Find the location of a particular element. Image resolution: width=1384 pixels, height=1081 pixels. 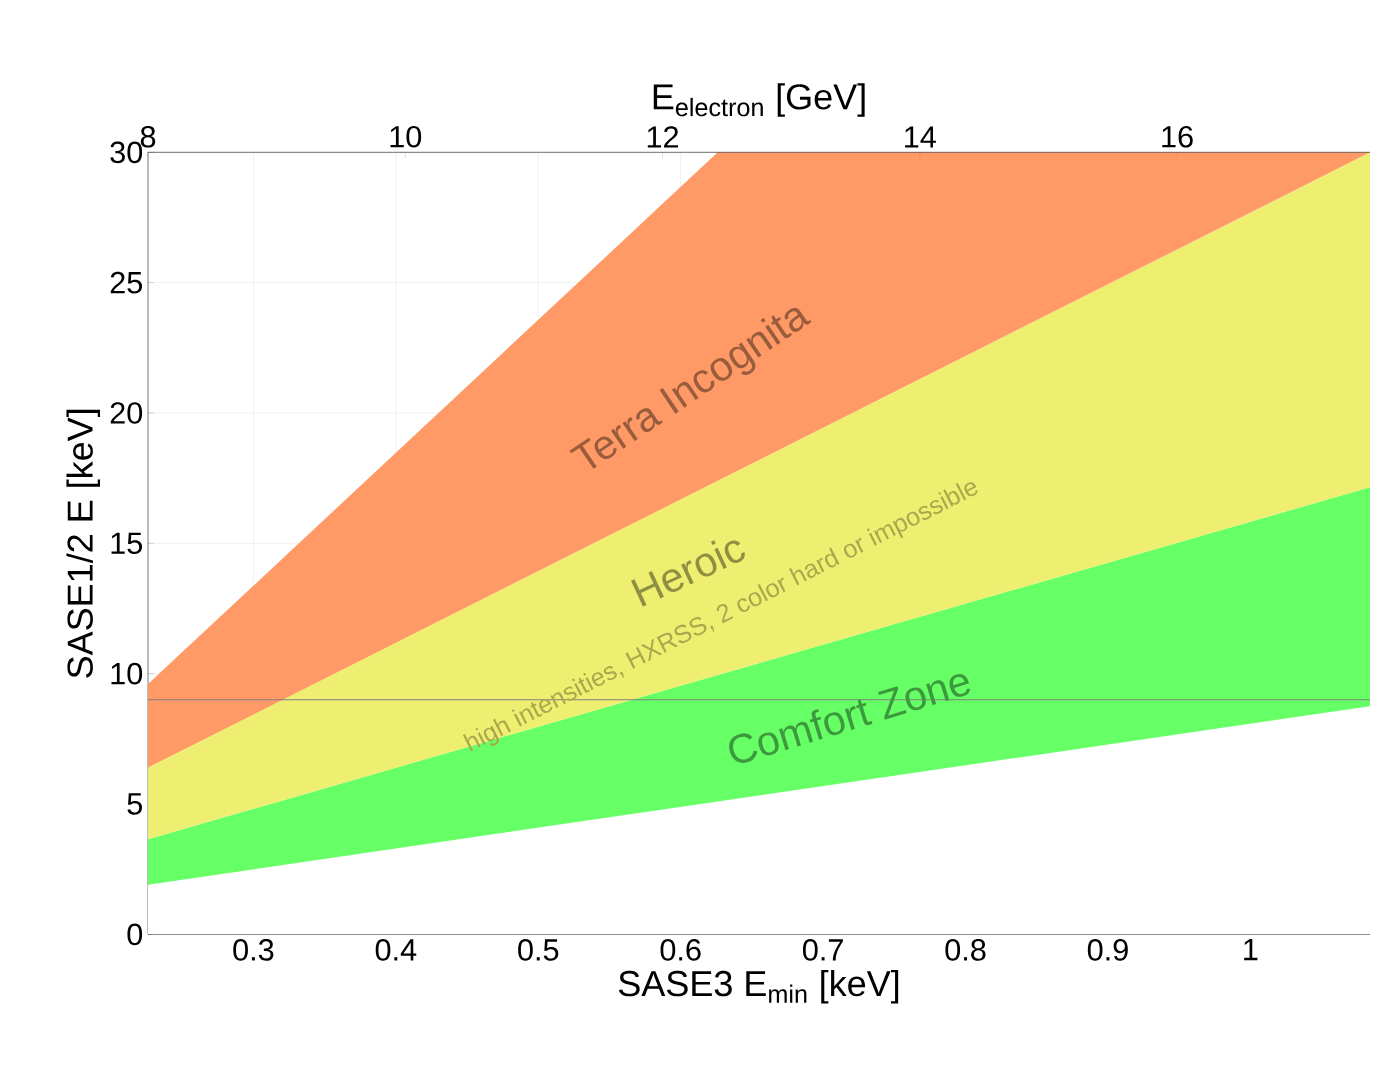

x-tick-label: 0.8 is located at coordinates (965, 950).